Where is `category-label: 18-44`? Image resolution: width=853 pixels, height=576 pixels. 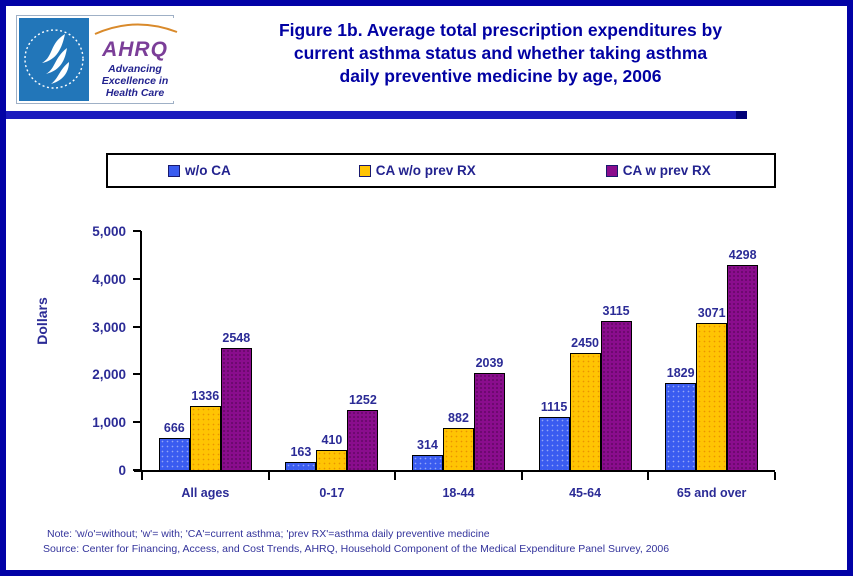 category-label: 18-44 is located at coordinates (458, 493).